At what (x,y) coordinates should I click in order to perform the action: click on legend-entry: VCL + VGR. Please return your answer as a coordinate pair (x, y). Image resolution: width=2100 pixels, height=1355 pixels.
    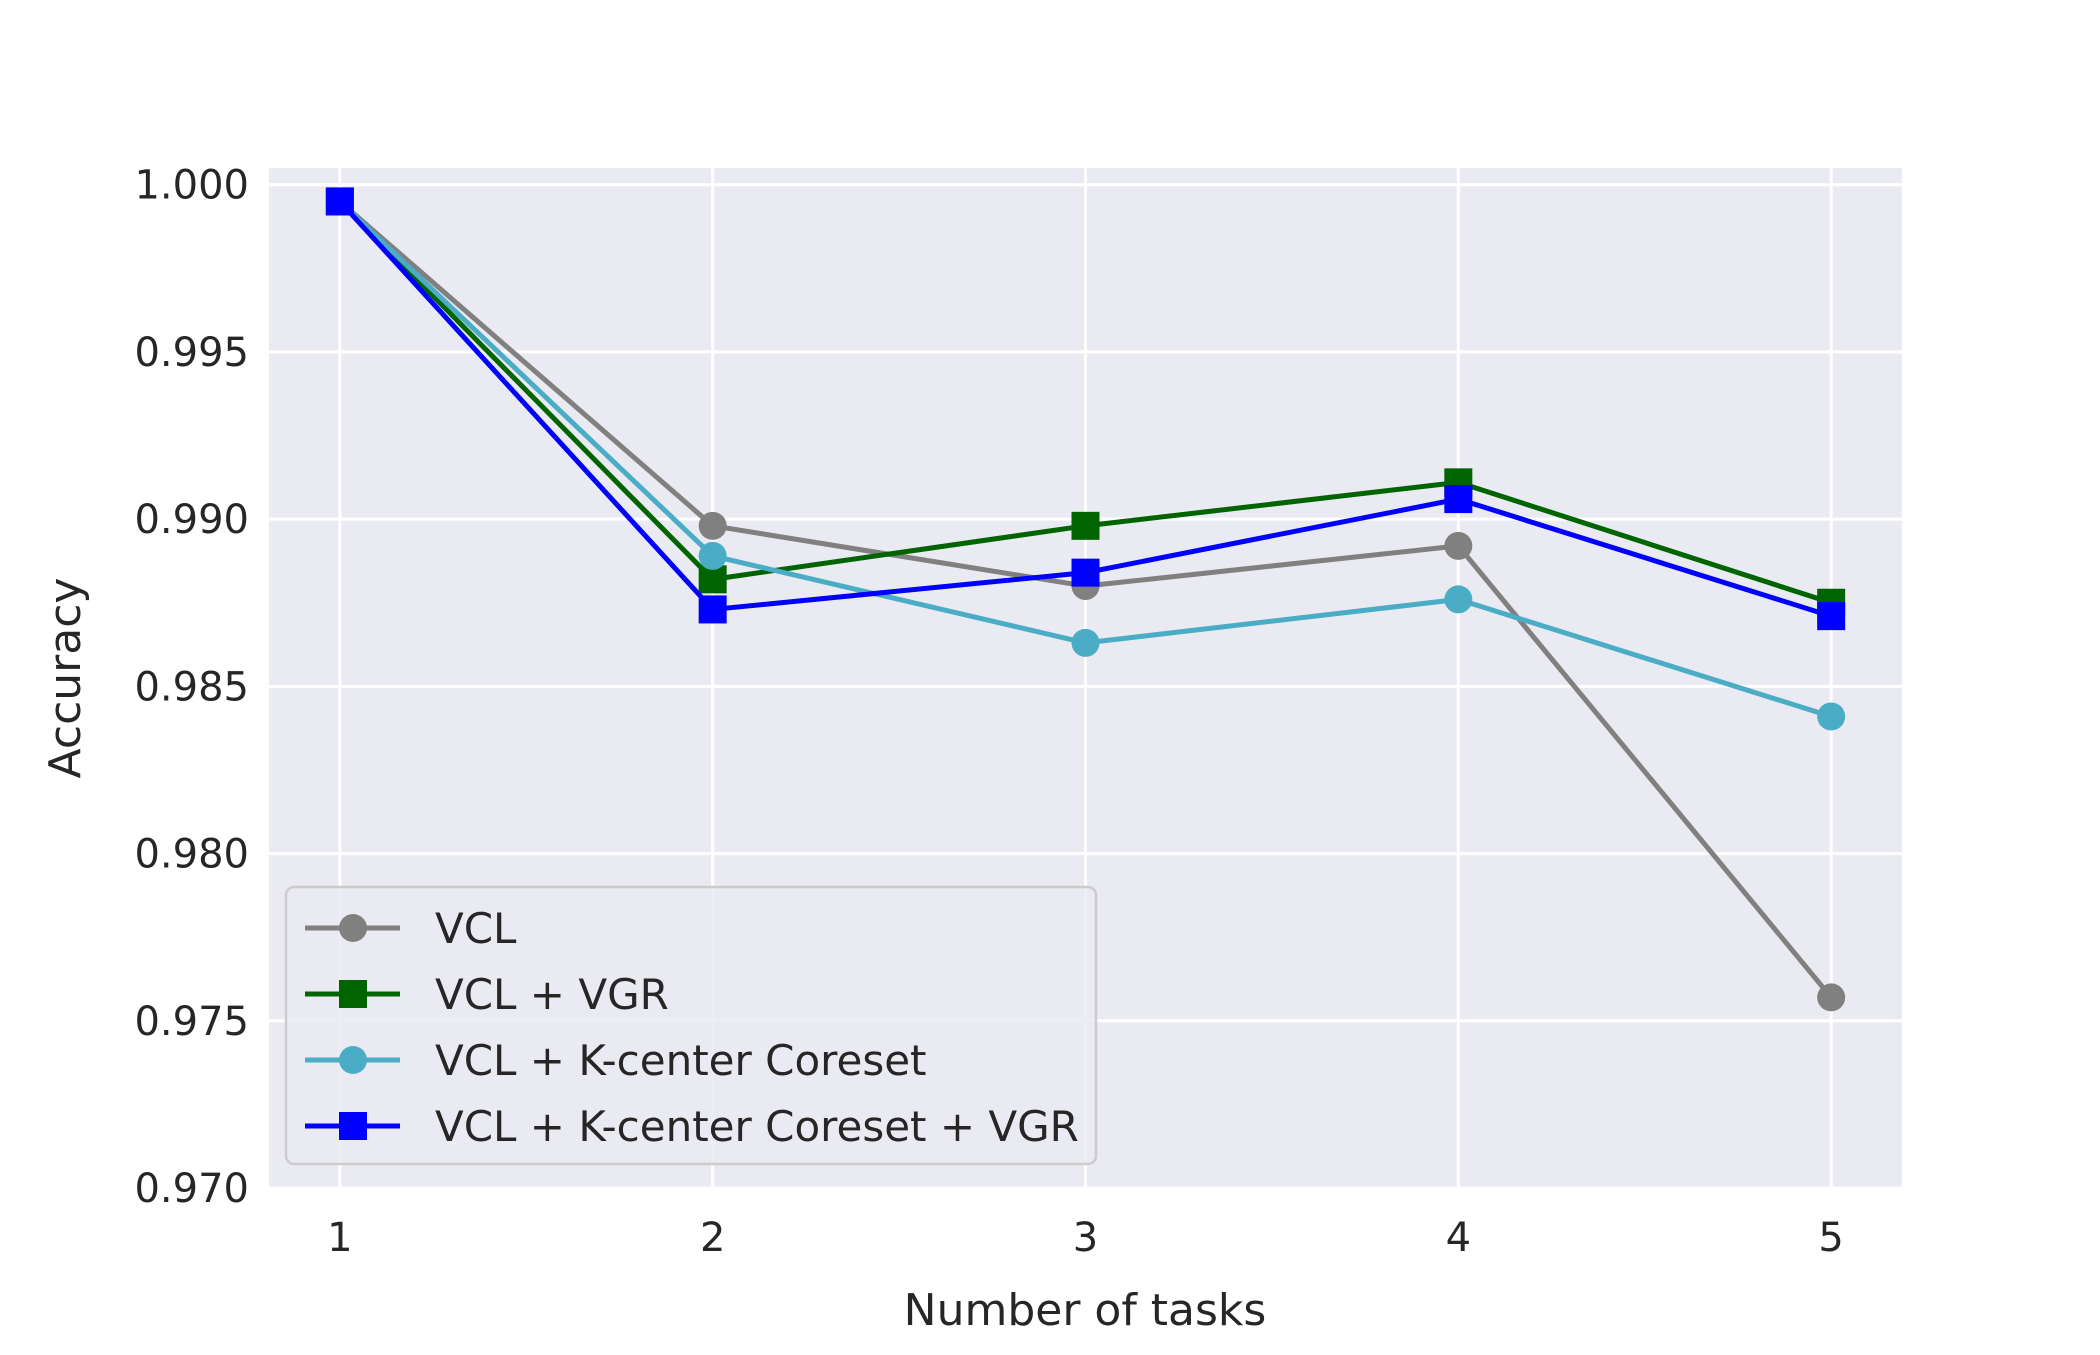
    Looking at the image, I should click on (487, 994).